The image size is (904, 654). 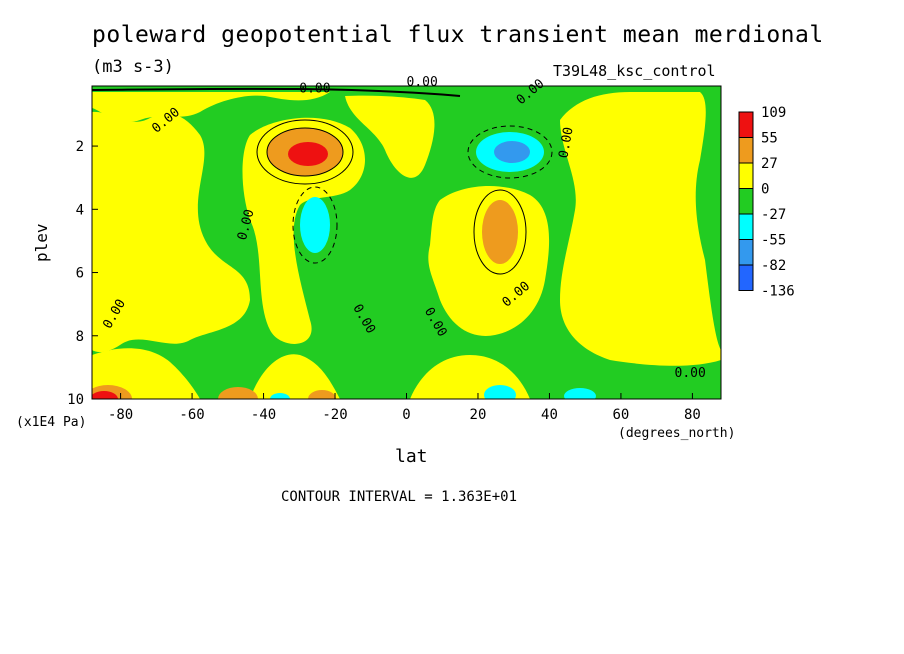 What do you see at coordinates (766, 202) in the screenshot?
I see `colorbar: 109 55 27 0 -27 -55 -82 -136` at bounding box center [766, 202].